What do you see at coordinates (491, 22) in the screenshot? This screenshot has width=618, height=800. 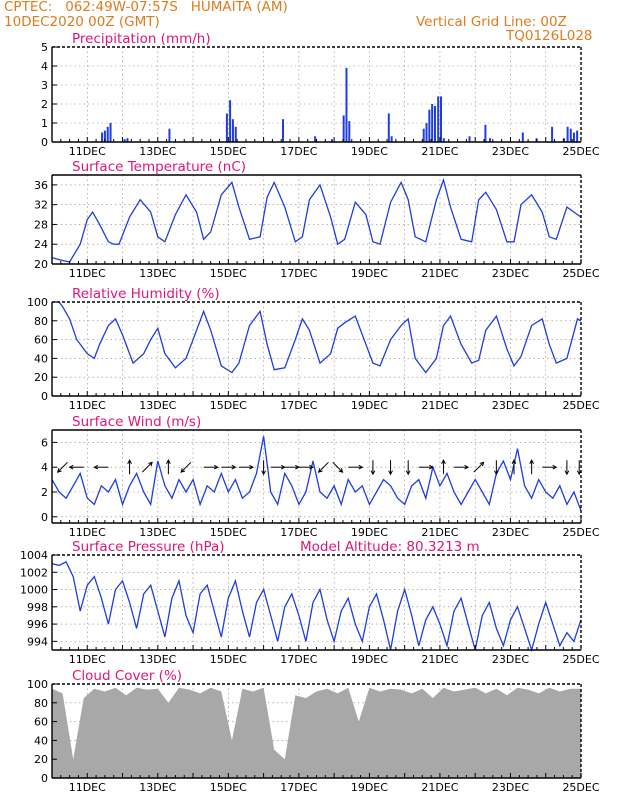 I see `header-grid-note: Vertical Grid Line: 00Z` at bounding box center [491, 22].